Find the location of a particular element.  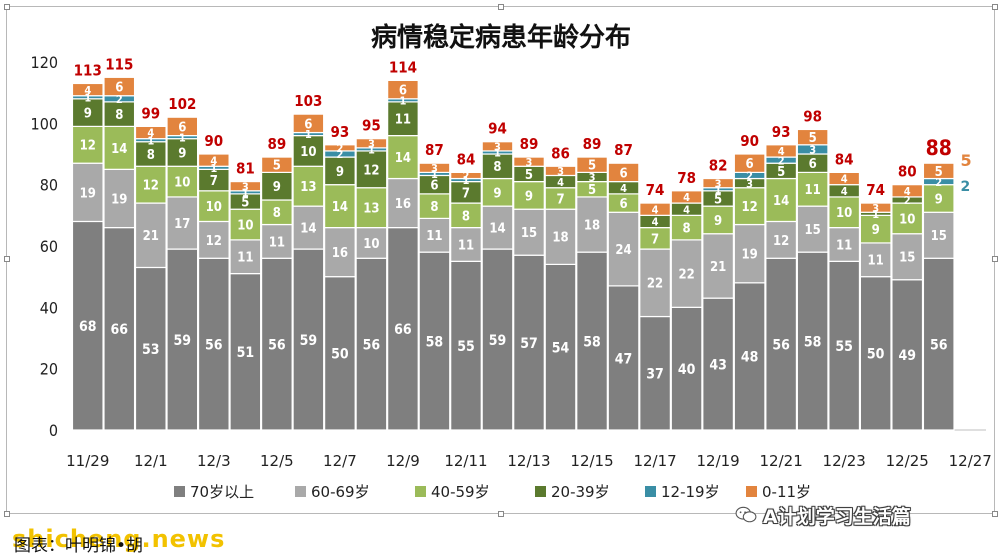

x-tick-label: 12/5 is located at coordinates (277, 461).